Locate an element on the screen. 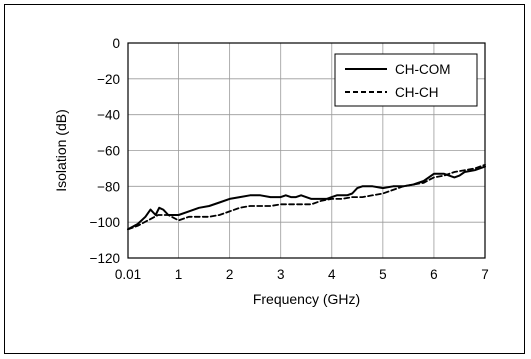  series-line-ch-ch is located at coordinates (306, 197).